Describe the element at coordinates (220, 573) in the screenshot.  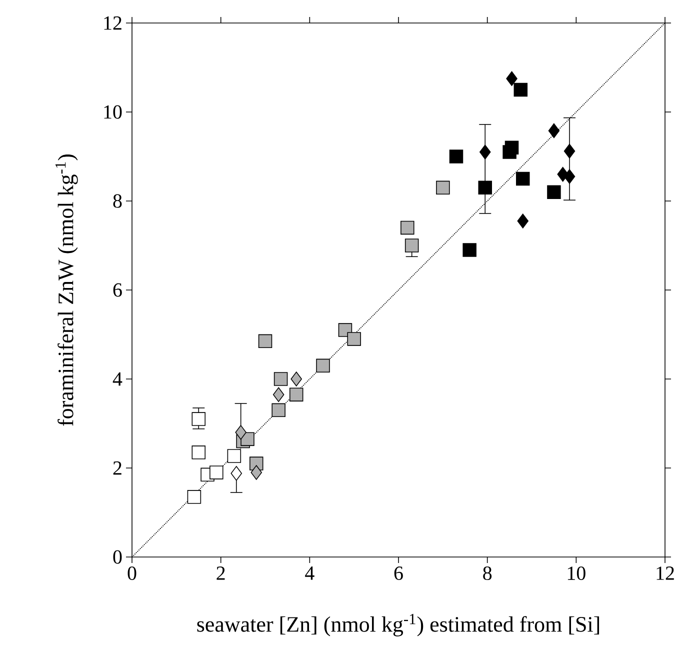
I see `x-tick-label: 2` at that location.